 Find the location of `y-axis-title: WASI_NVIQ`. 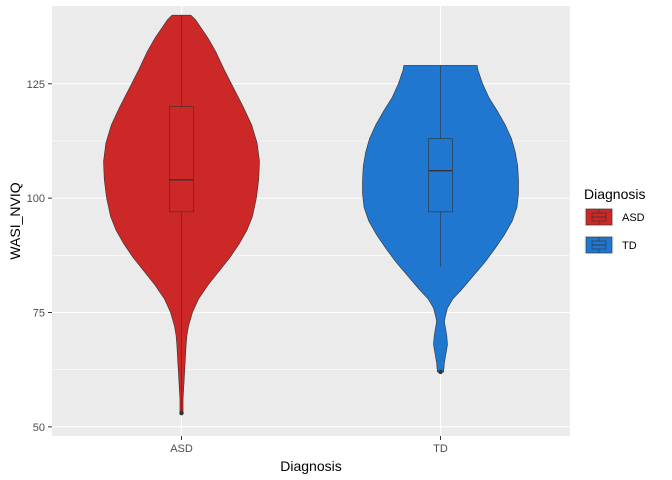

y-axis-title: WASI_NVIQ is located at coordinates (15, 220).